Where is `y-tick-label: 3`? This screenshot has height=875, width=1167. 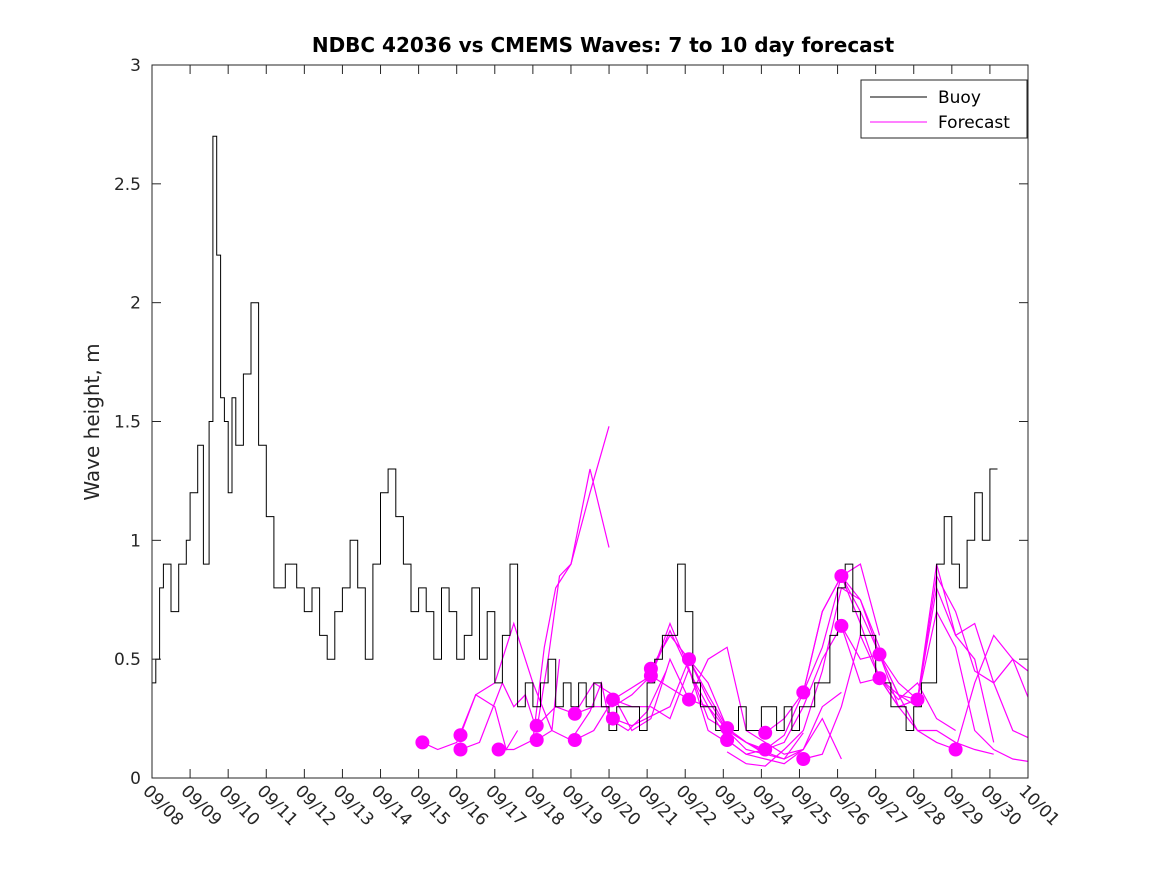 y-tick-label: 3 is located at coordinates (135, 66).